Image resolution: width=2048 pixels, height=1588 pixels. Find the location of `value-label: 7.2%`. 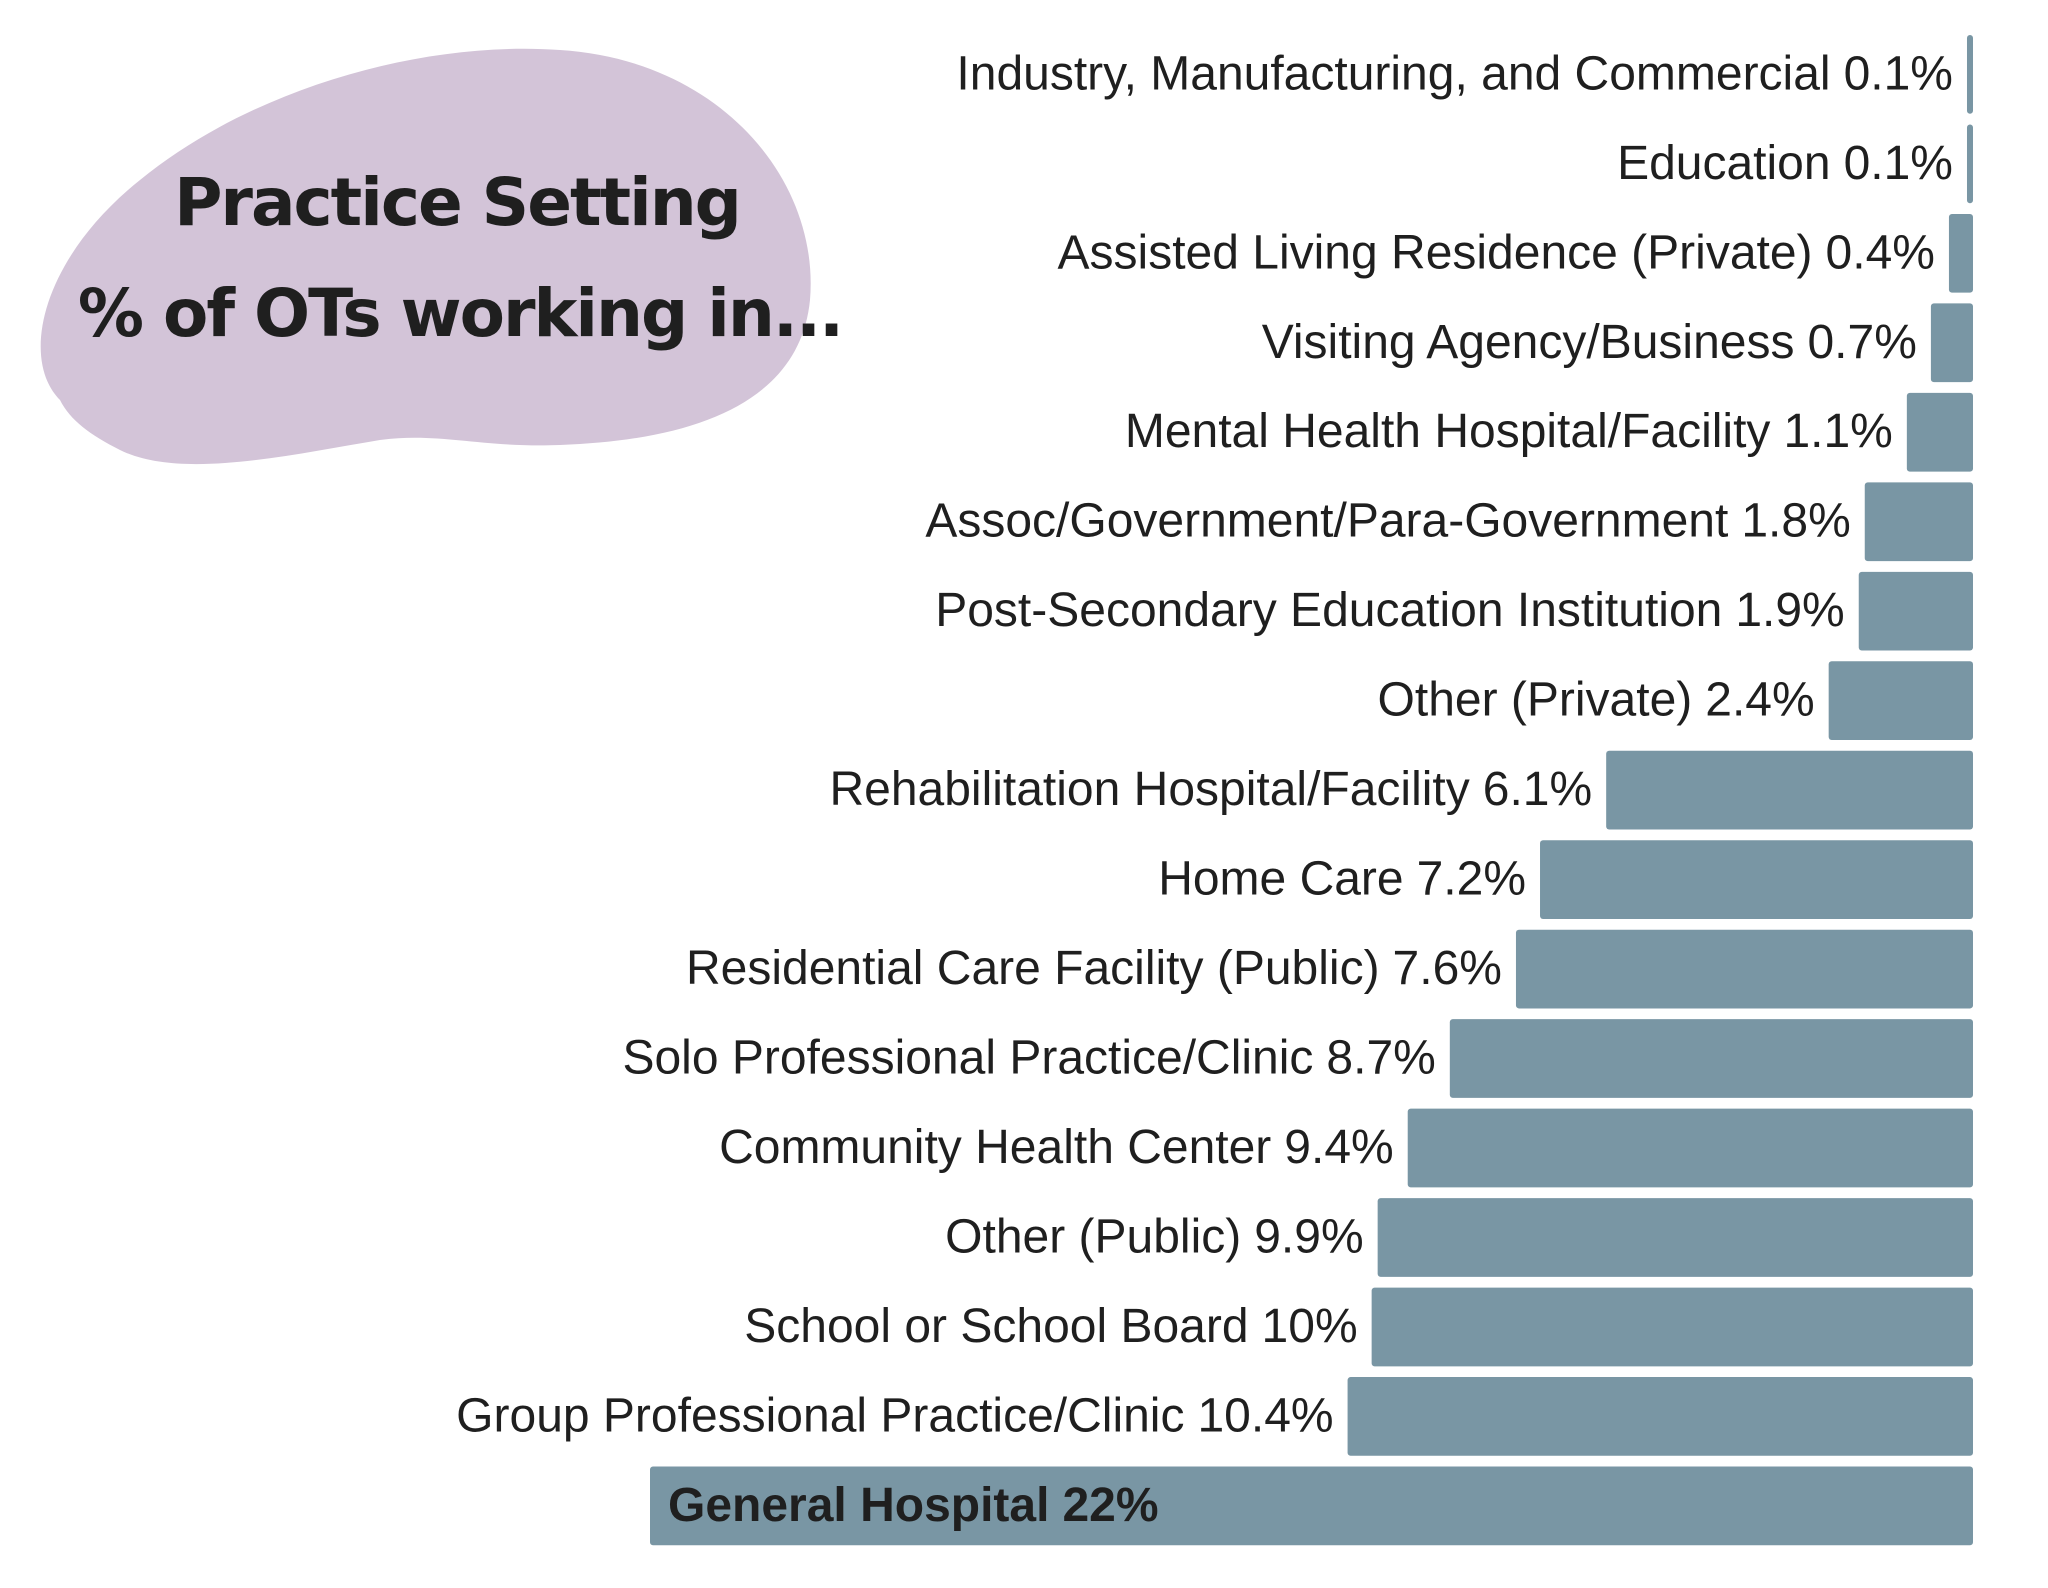

value-label: 7.2% is located at coordinates (1471, 878).